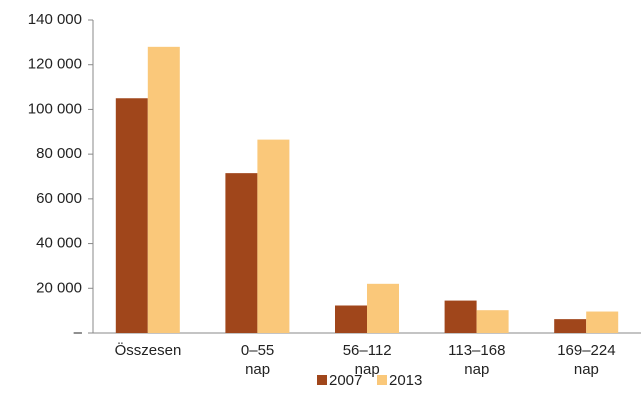  Describe the element at coordinates (257, 360) in the screenshot. I see `x-tick-label: 0–55 nap` at that location.